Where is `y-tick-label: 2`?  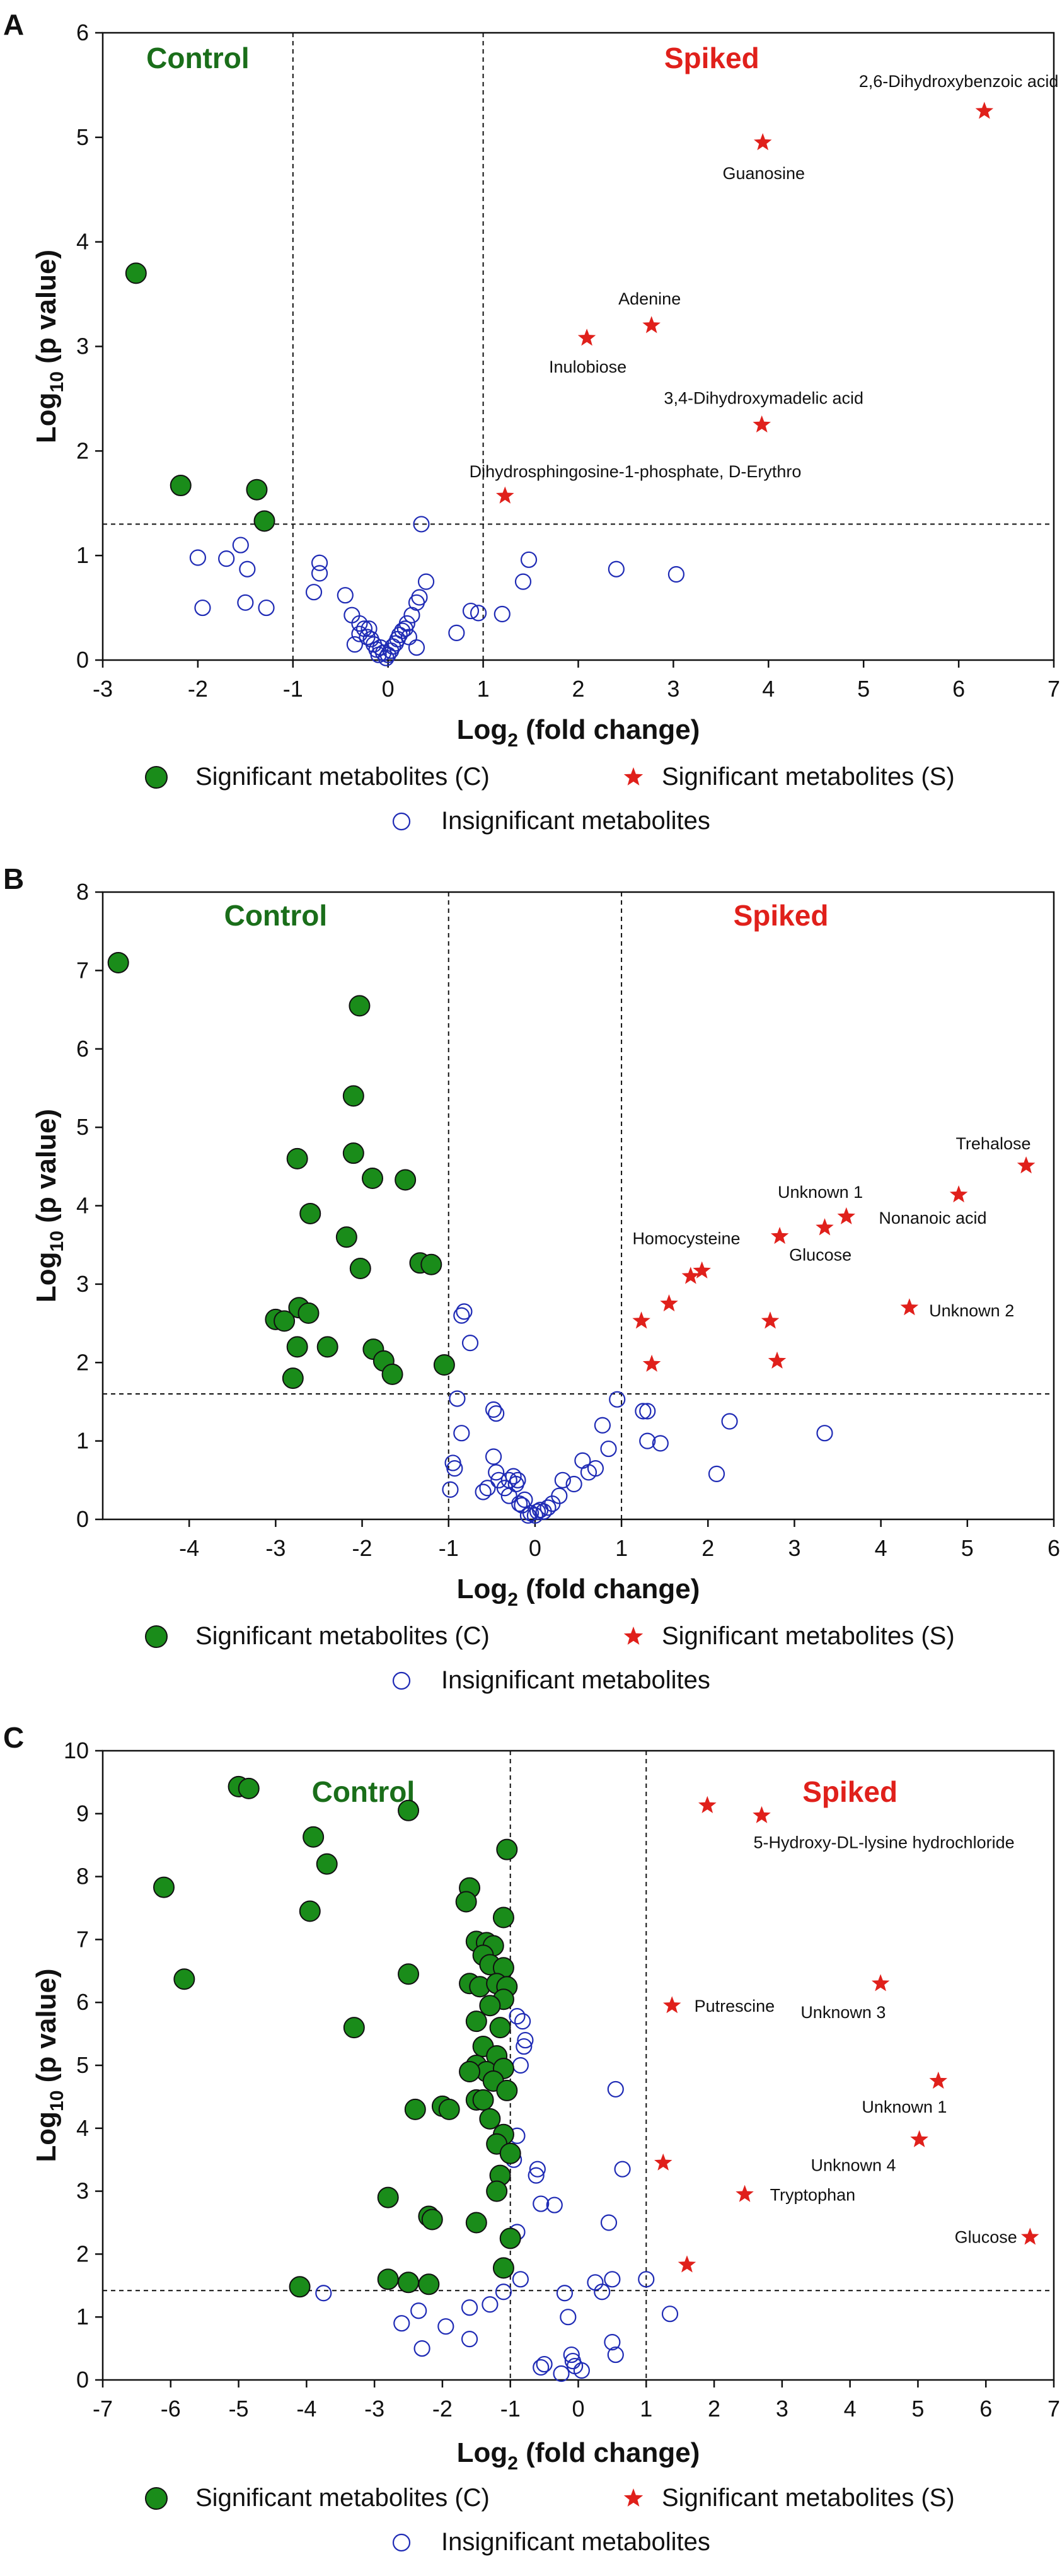 y-tick-label: 2 is located at coordinates (82, 1362).